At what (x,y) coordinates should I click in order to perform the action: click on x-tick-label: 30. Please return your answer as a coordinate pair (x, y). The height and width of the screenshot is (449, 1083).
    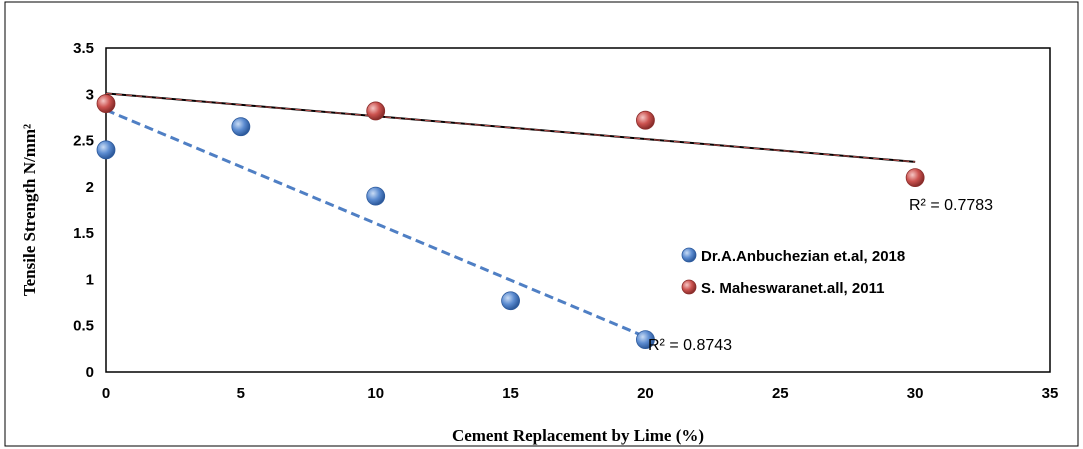
    Looking at the image, I should click on (915, 393).